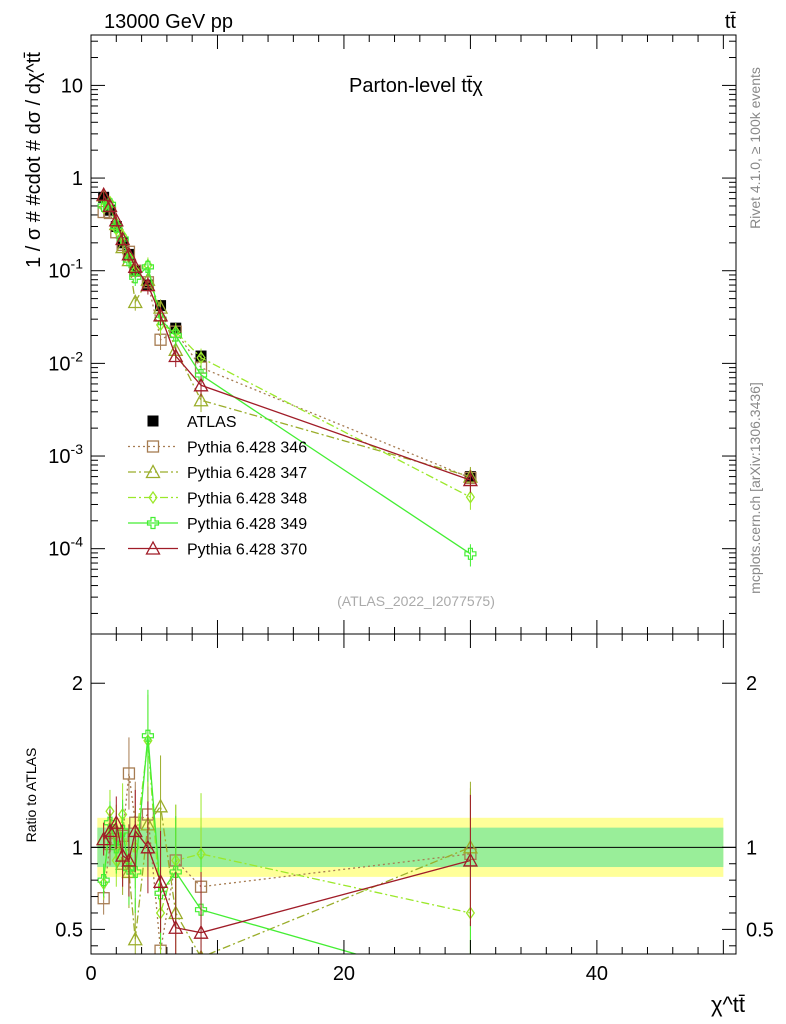 The width and height of the screenshot is (786, 1024). Describe the element at coordinates (72, 86) in the screenshot. I see `main-y-tick-label: 10` at that location.